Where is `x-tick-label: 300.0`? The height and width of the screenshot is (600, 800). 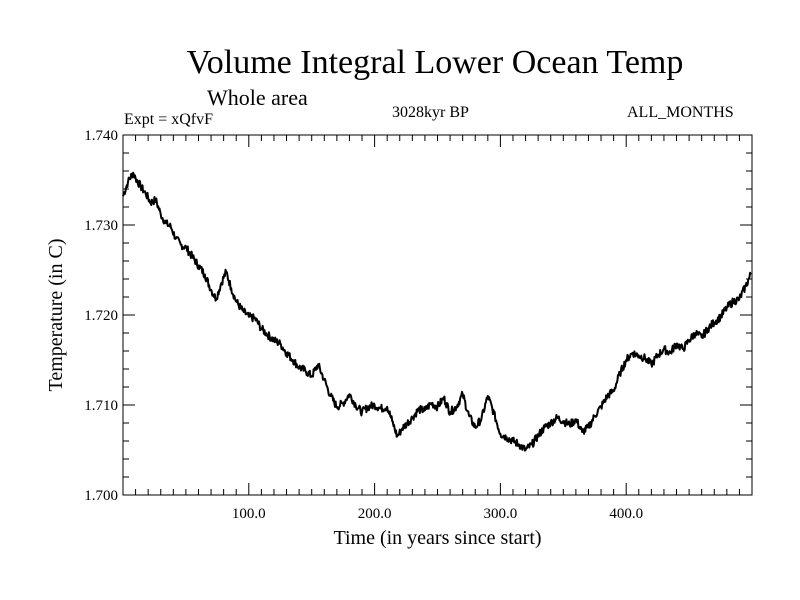 x-tick-label: 300.0 is located at coordinates (501, 514).